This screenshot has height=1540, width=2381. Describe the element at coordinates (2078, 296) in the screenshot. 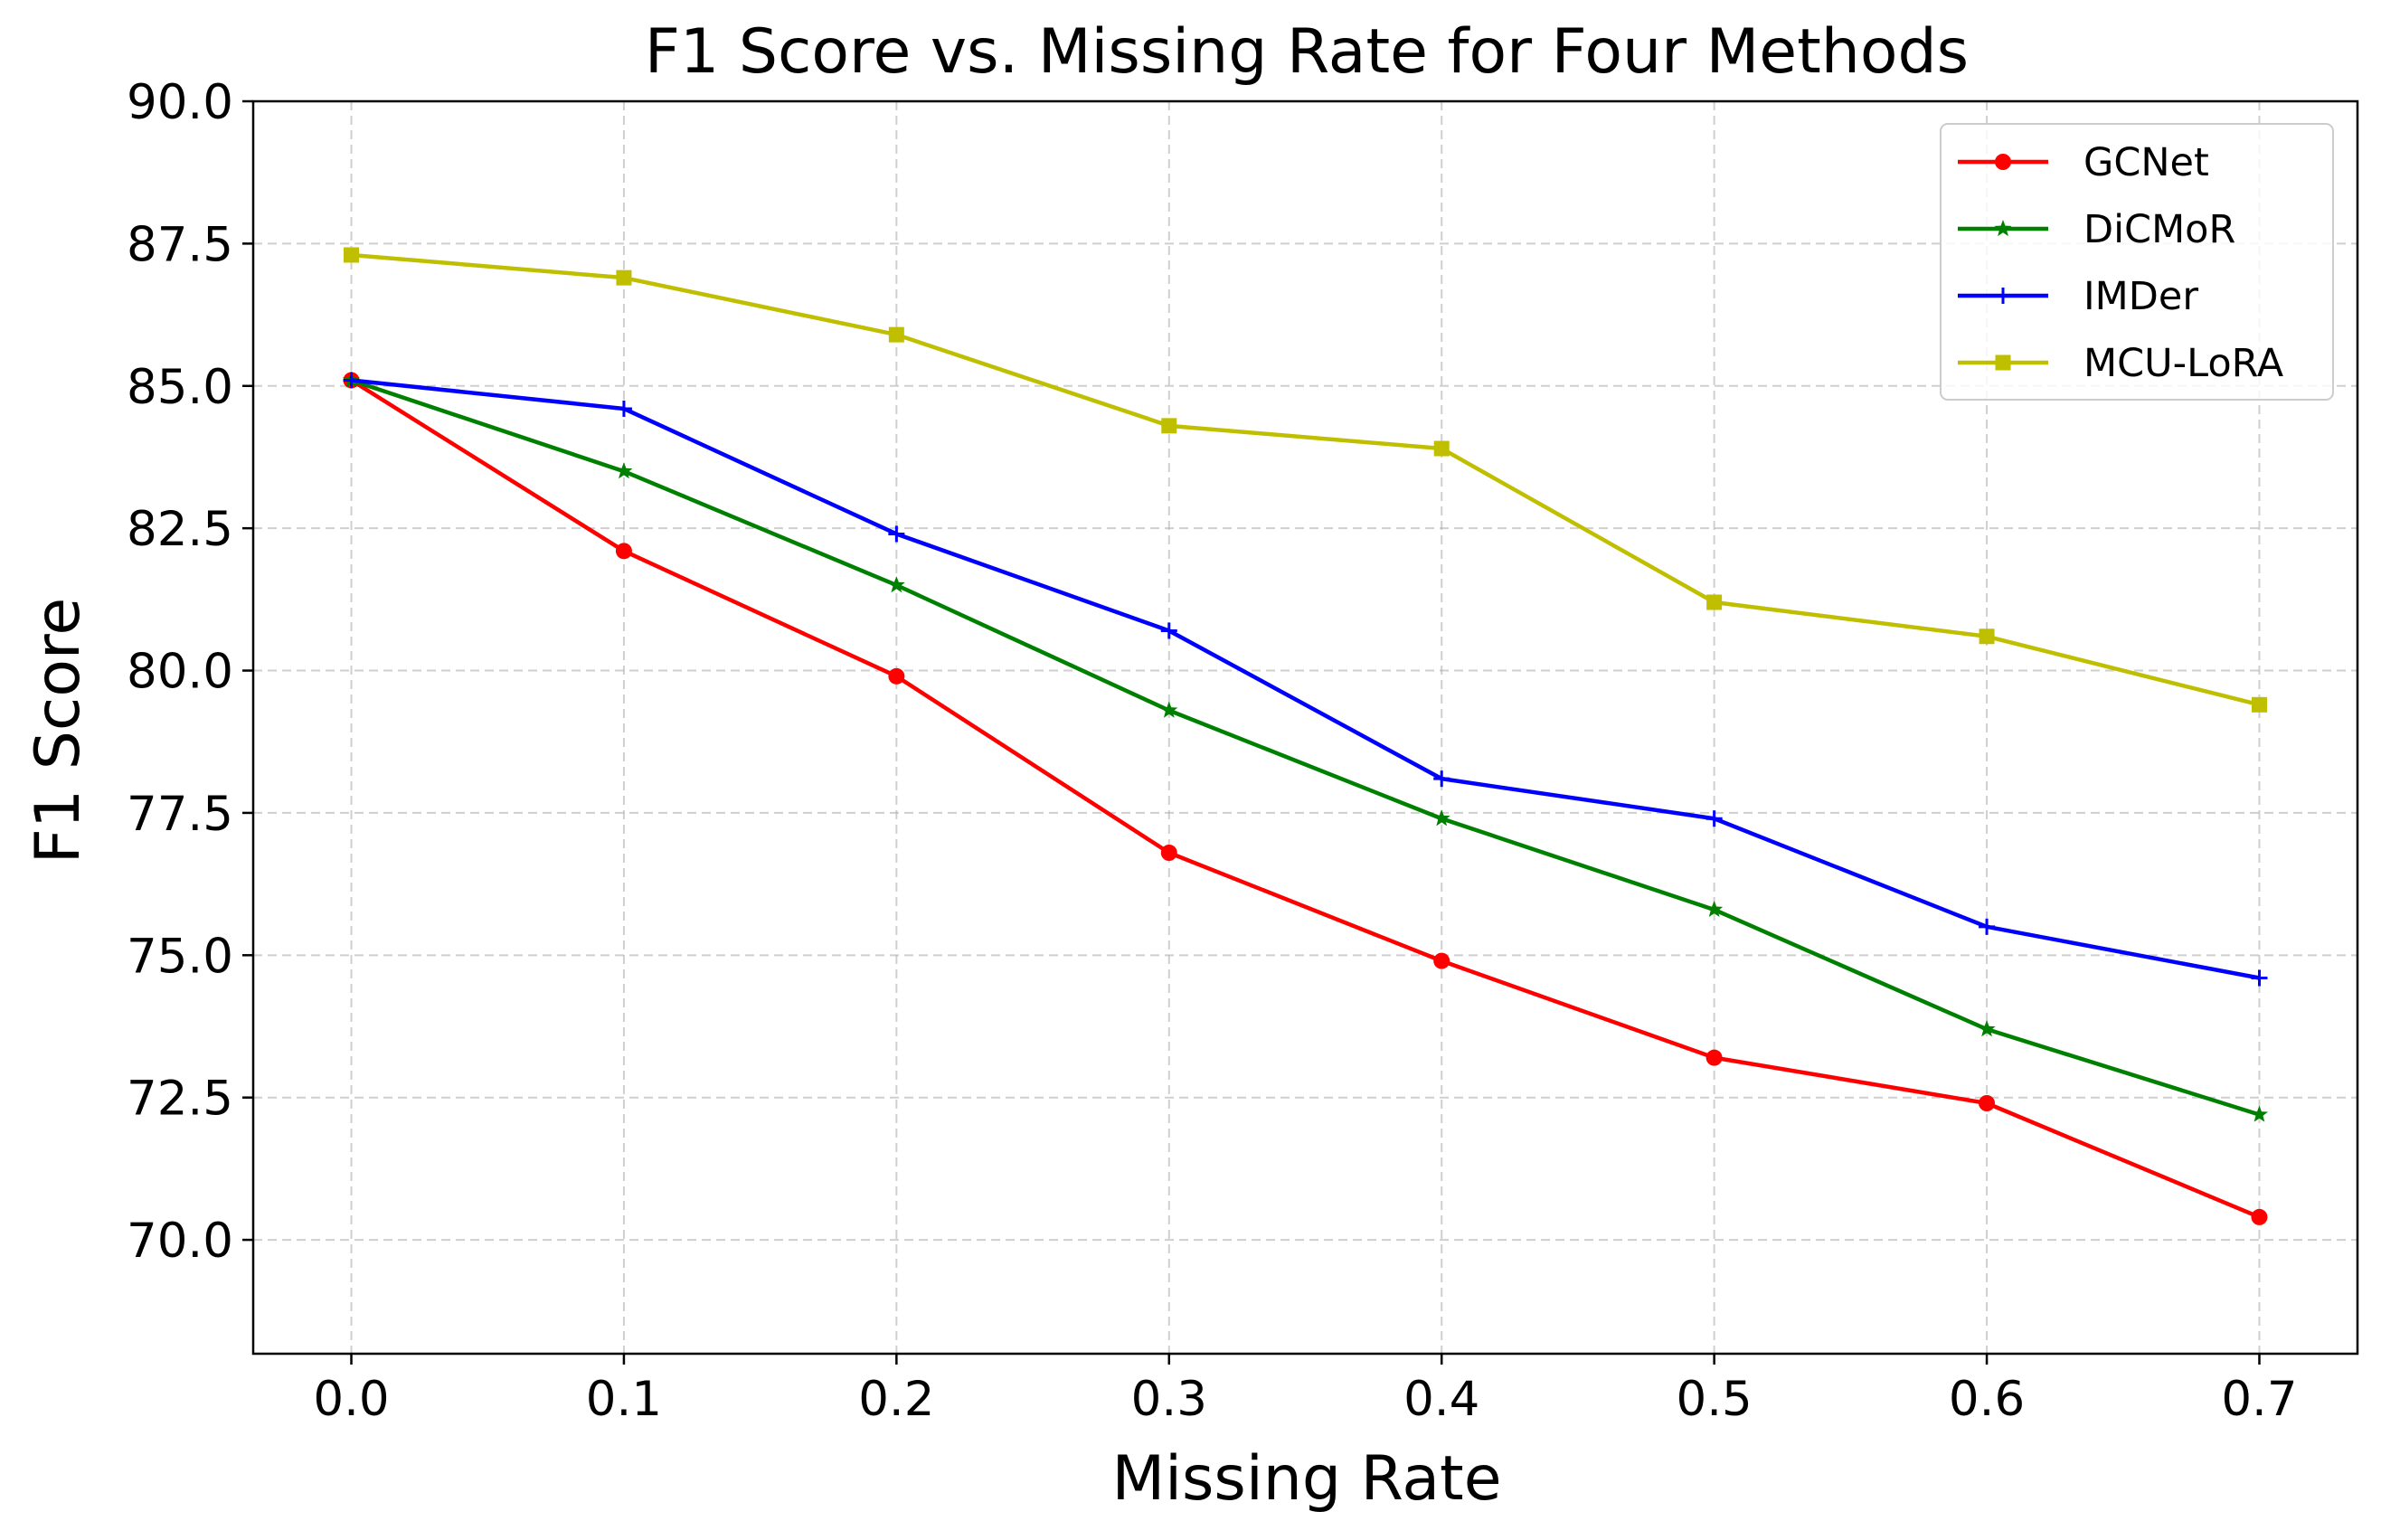

I see `legend-item-imder: IMDer` at that location.